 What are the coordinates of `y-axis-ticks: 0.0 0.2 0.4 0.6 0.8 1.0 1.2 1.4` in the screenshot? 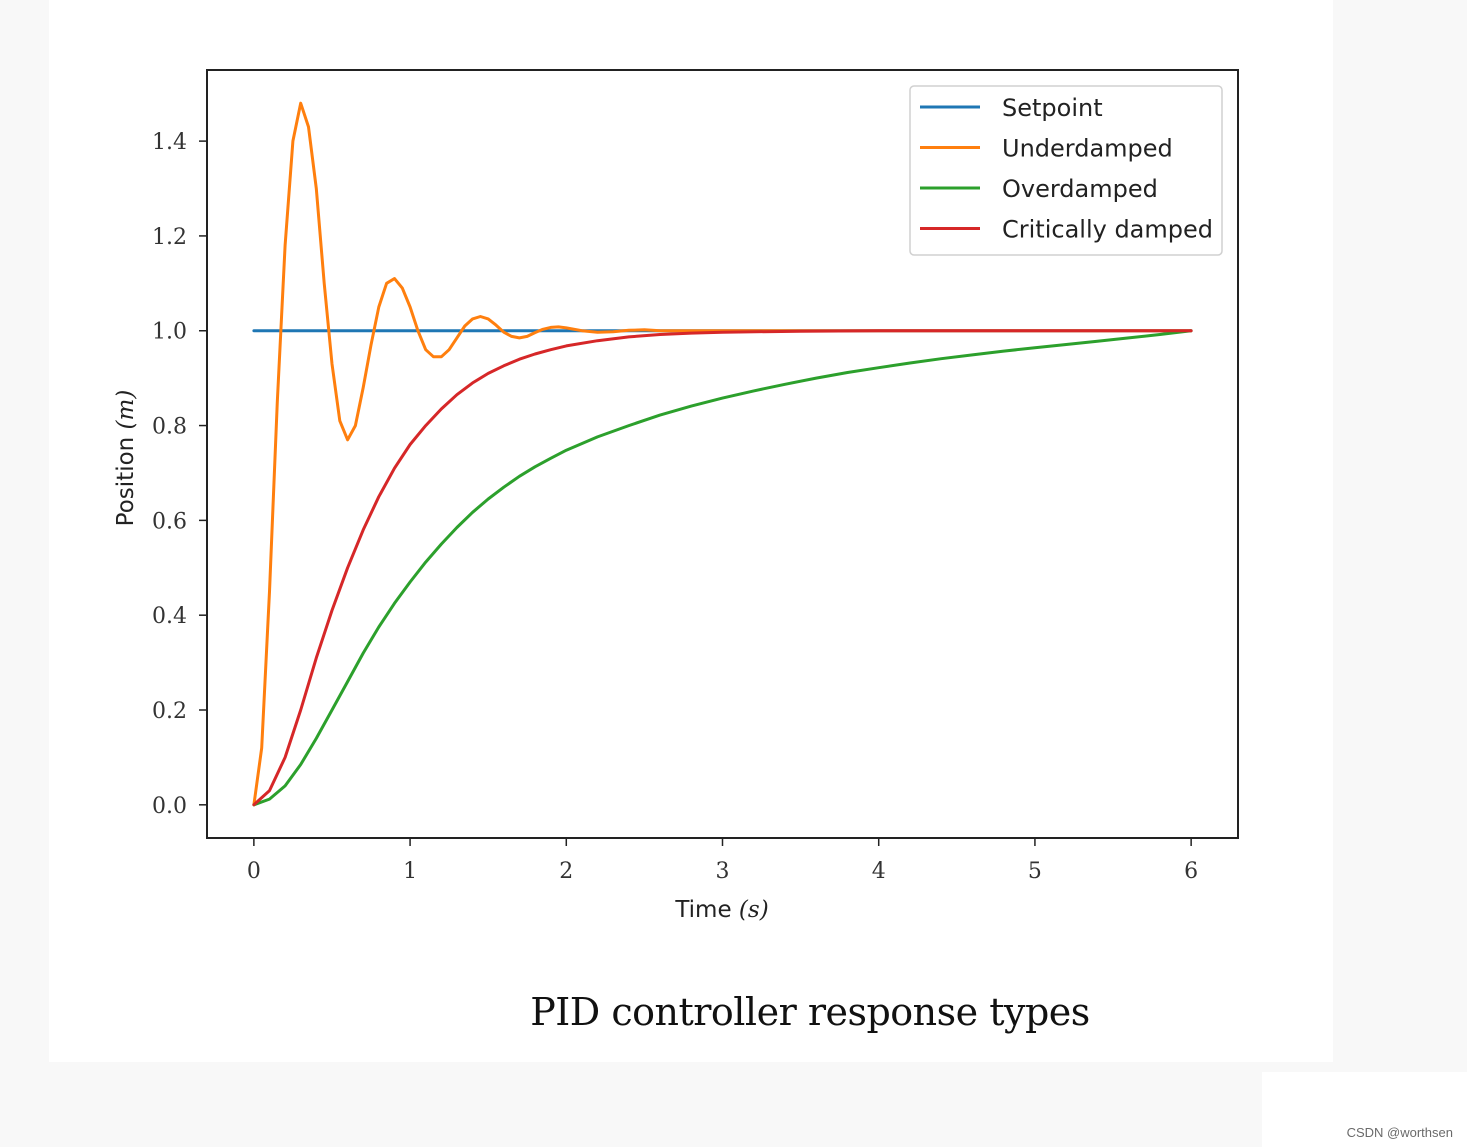 It's located at (179, 474).